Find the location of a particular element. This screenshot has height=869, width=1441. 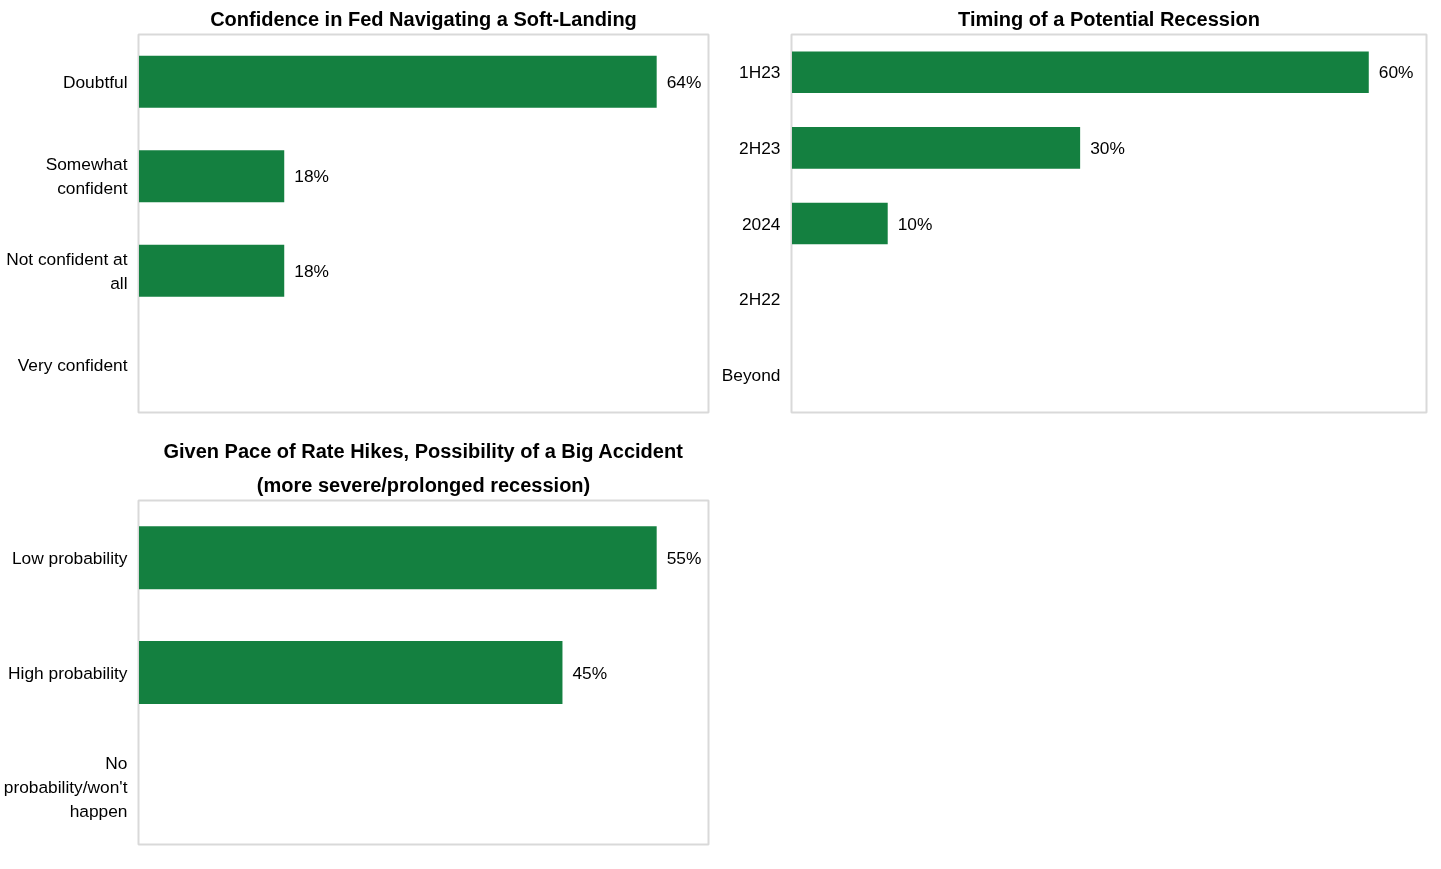

data-label: 55% is located at coordinates (684, 557).